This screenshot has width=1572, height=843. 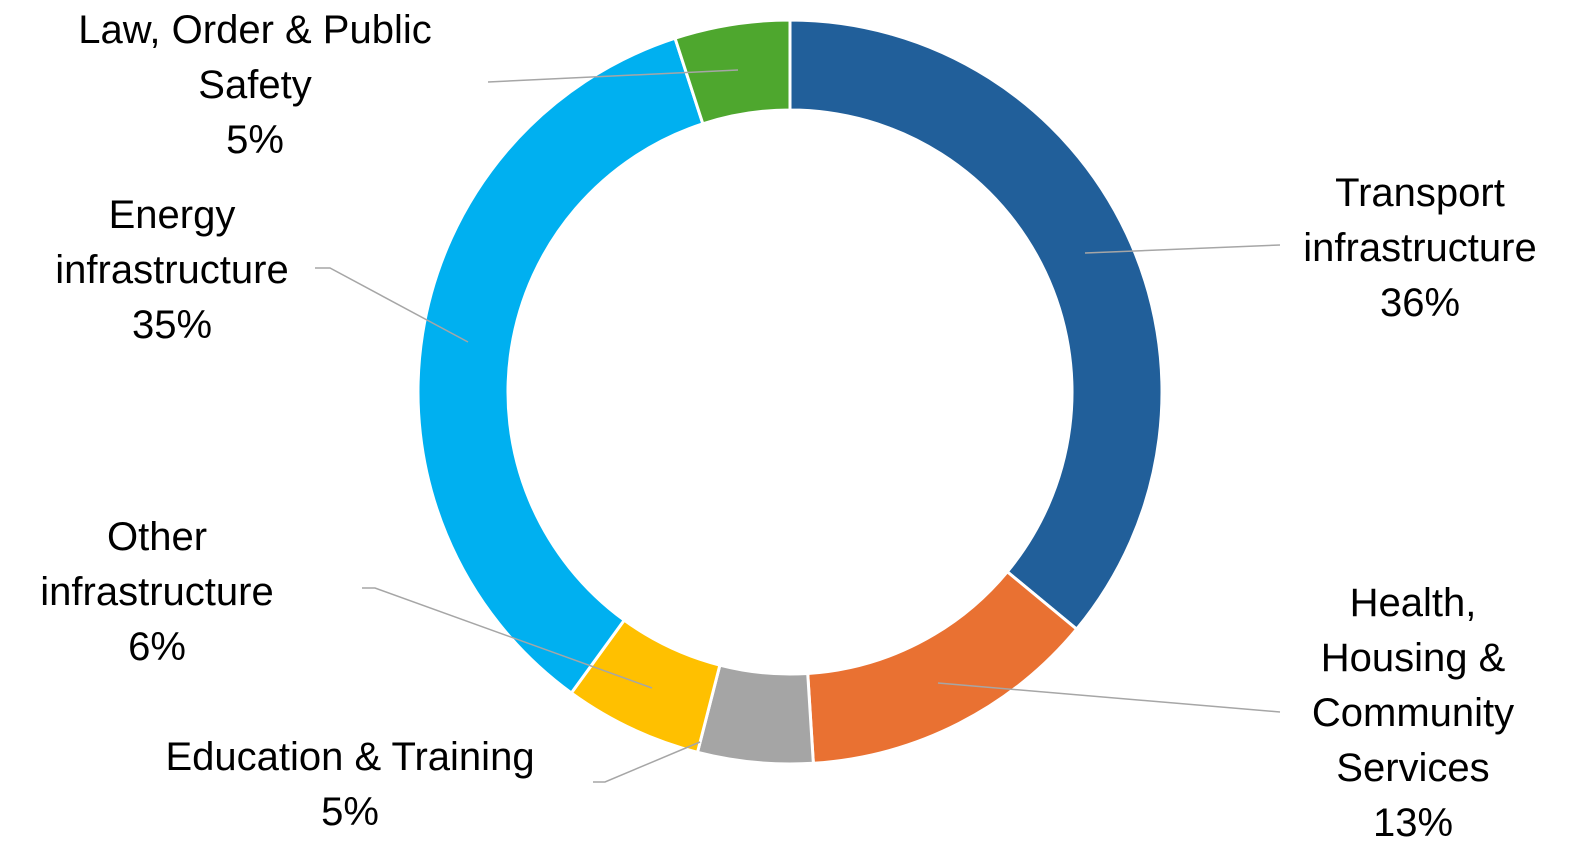 I want to click on value-label: 6%, so click(x=157, y=647).